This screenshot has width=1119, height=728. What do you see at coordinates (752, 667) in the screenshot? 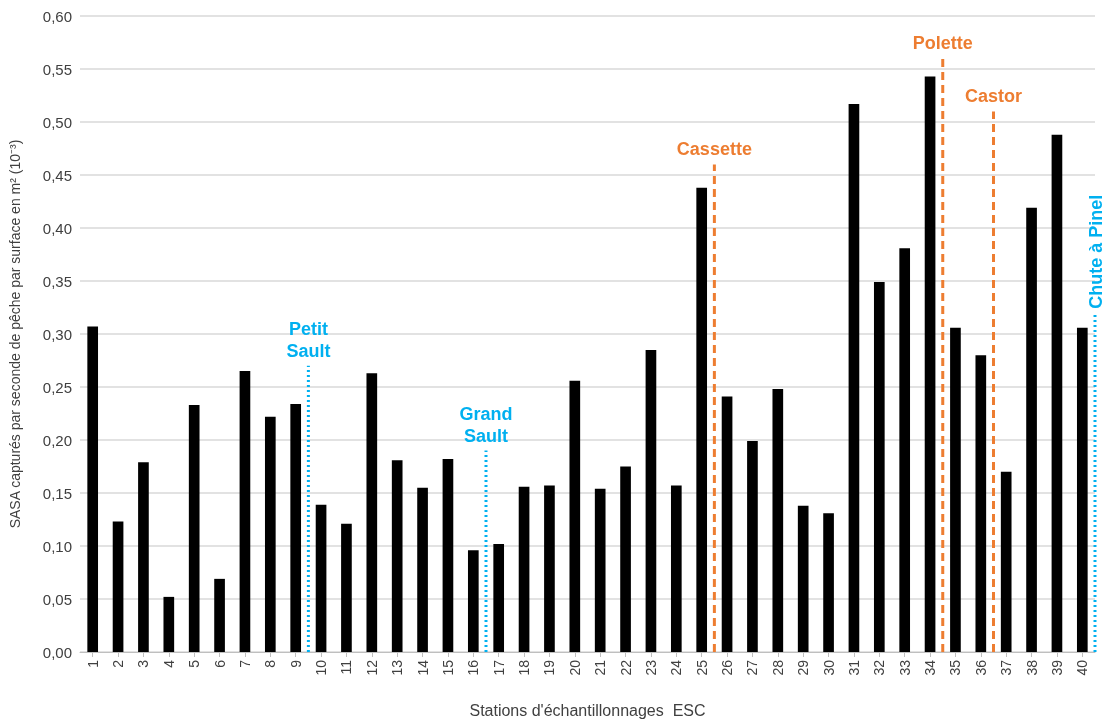
I see `x-tick-label: 27` at bounding box center [752, 667].